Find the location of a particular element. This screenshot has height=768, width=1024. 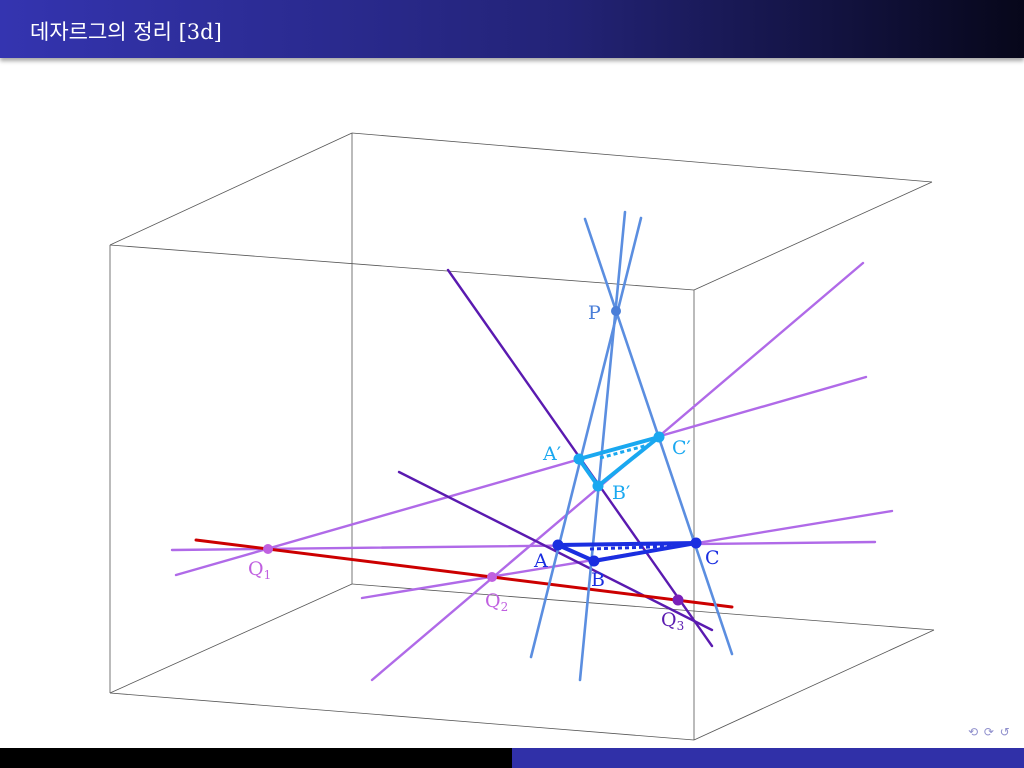

label-C-prime: C′ is located at coordinates (681, 448).